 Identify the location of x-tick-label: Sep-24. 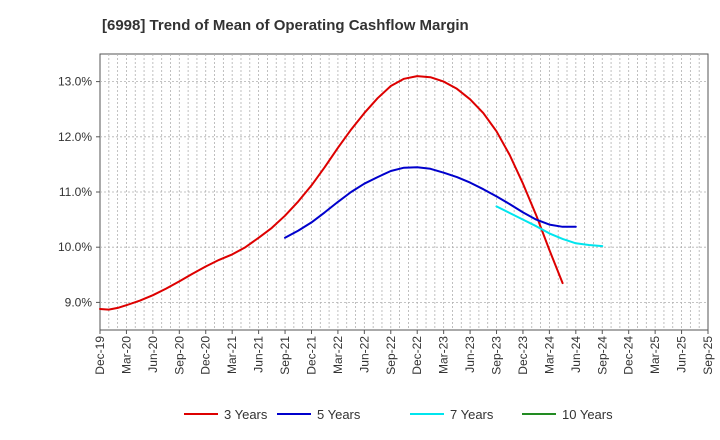
(602, 355).